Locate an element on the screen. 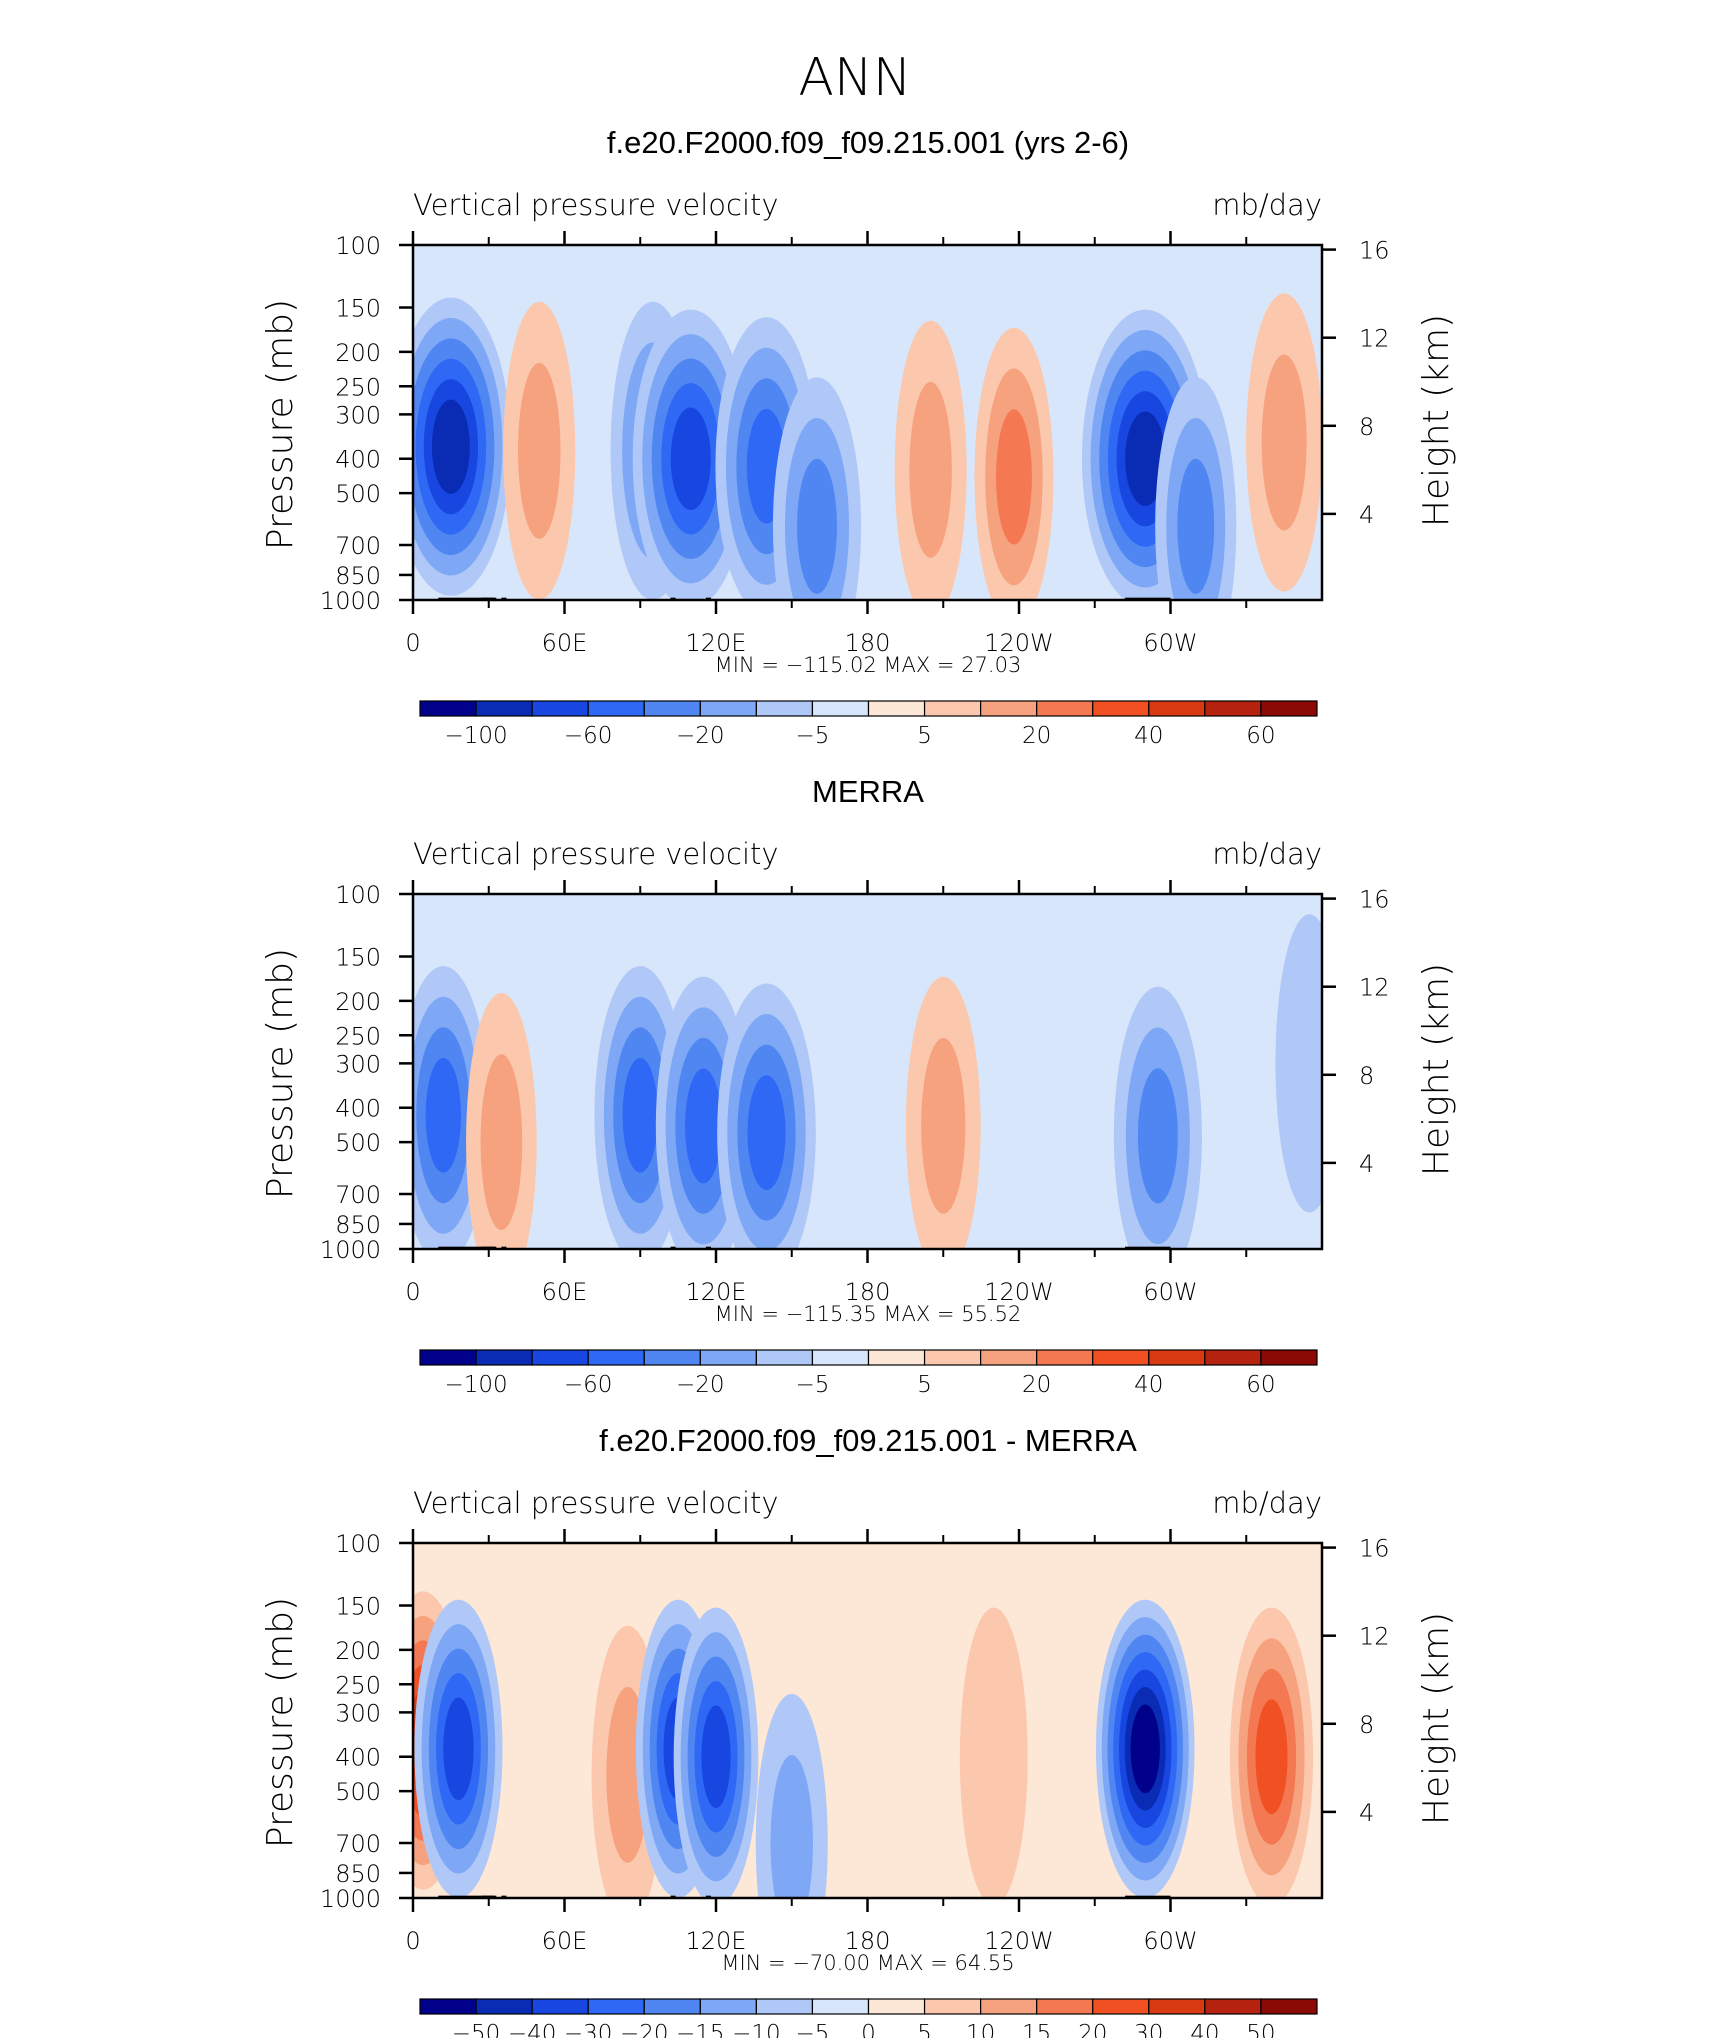 This screenshot has height=2038, width=1710. colorbar-label: 30 is located at coordinates (1148, 2029).